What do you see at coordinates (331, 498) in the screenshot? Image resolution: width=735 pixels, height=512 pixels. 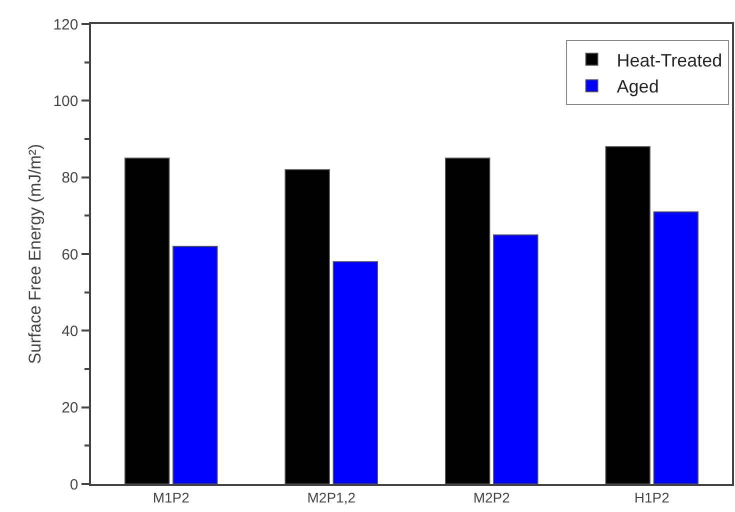 I see `x-tick-label: M2P1,2` at bounding box center [331, 498].